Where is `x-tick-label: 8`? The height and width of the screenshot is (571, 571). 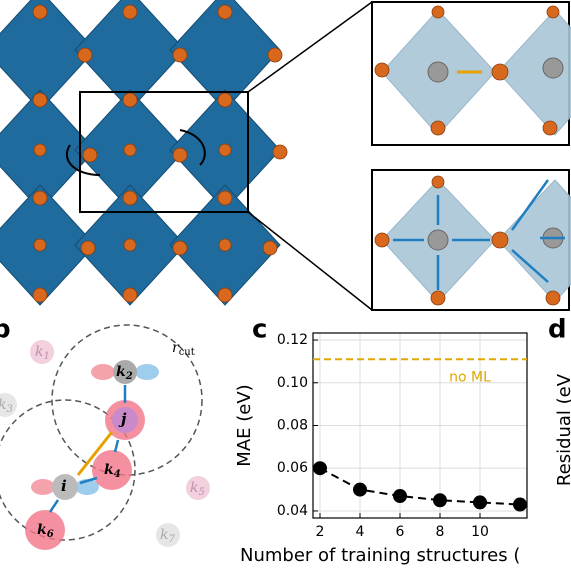
x-tick-label: 8 is located at coordinates (440, 532).